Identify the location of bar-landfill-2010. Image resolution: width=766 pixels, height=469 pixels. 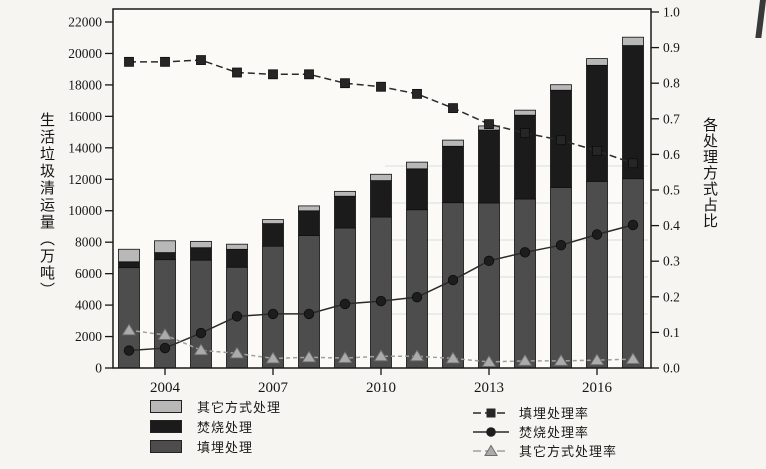
(381, 292).